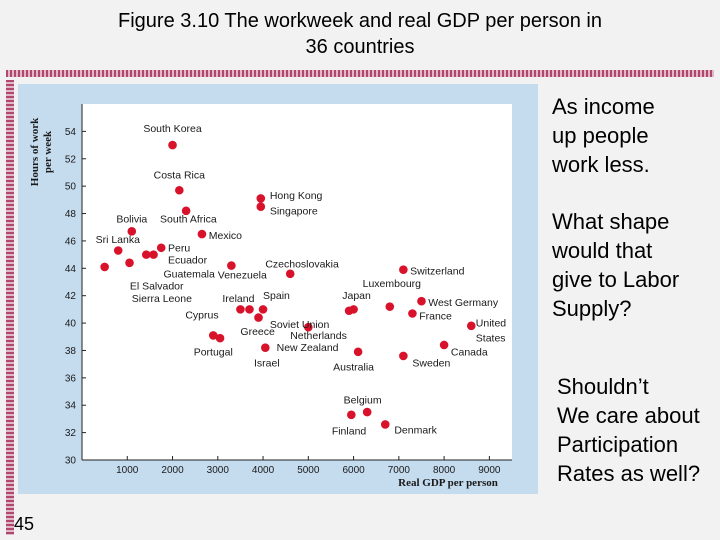 The width and height of the screenshot is (720, 540). What do you see at coordinates (385, 424) in the screenshot?
I see `data-point-denmark` at bounding box center [385, 424].